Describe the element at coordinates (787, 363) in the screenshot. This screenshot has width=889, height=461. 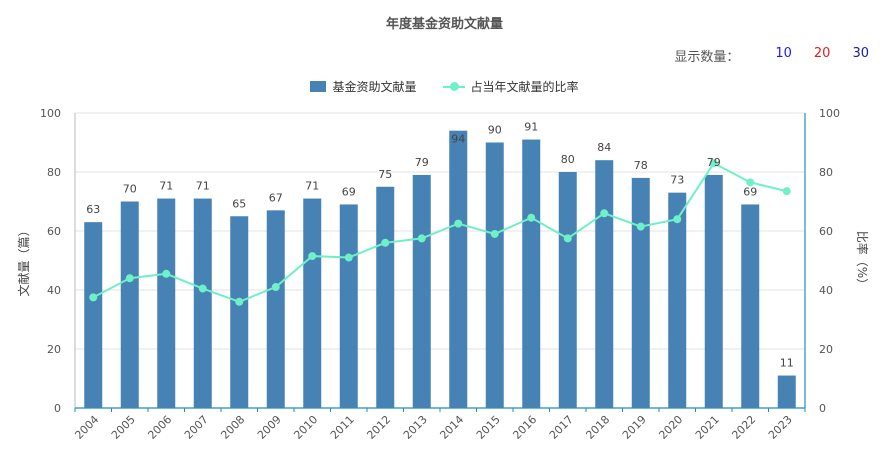
I see `bar-value-label: 11` at that location.